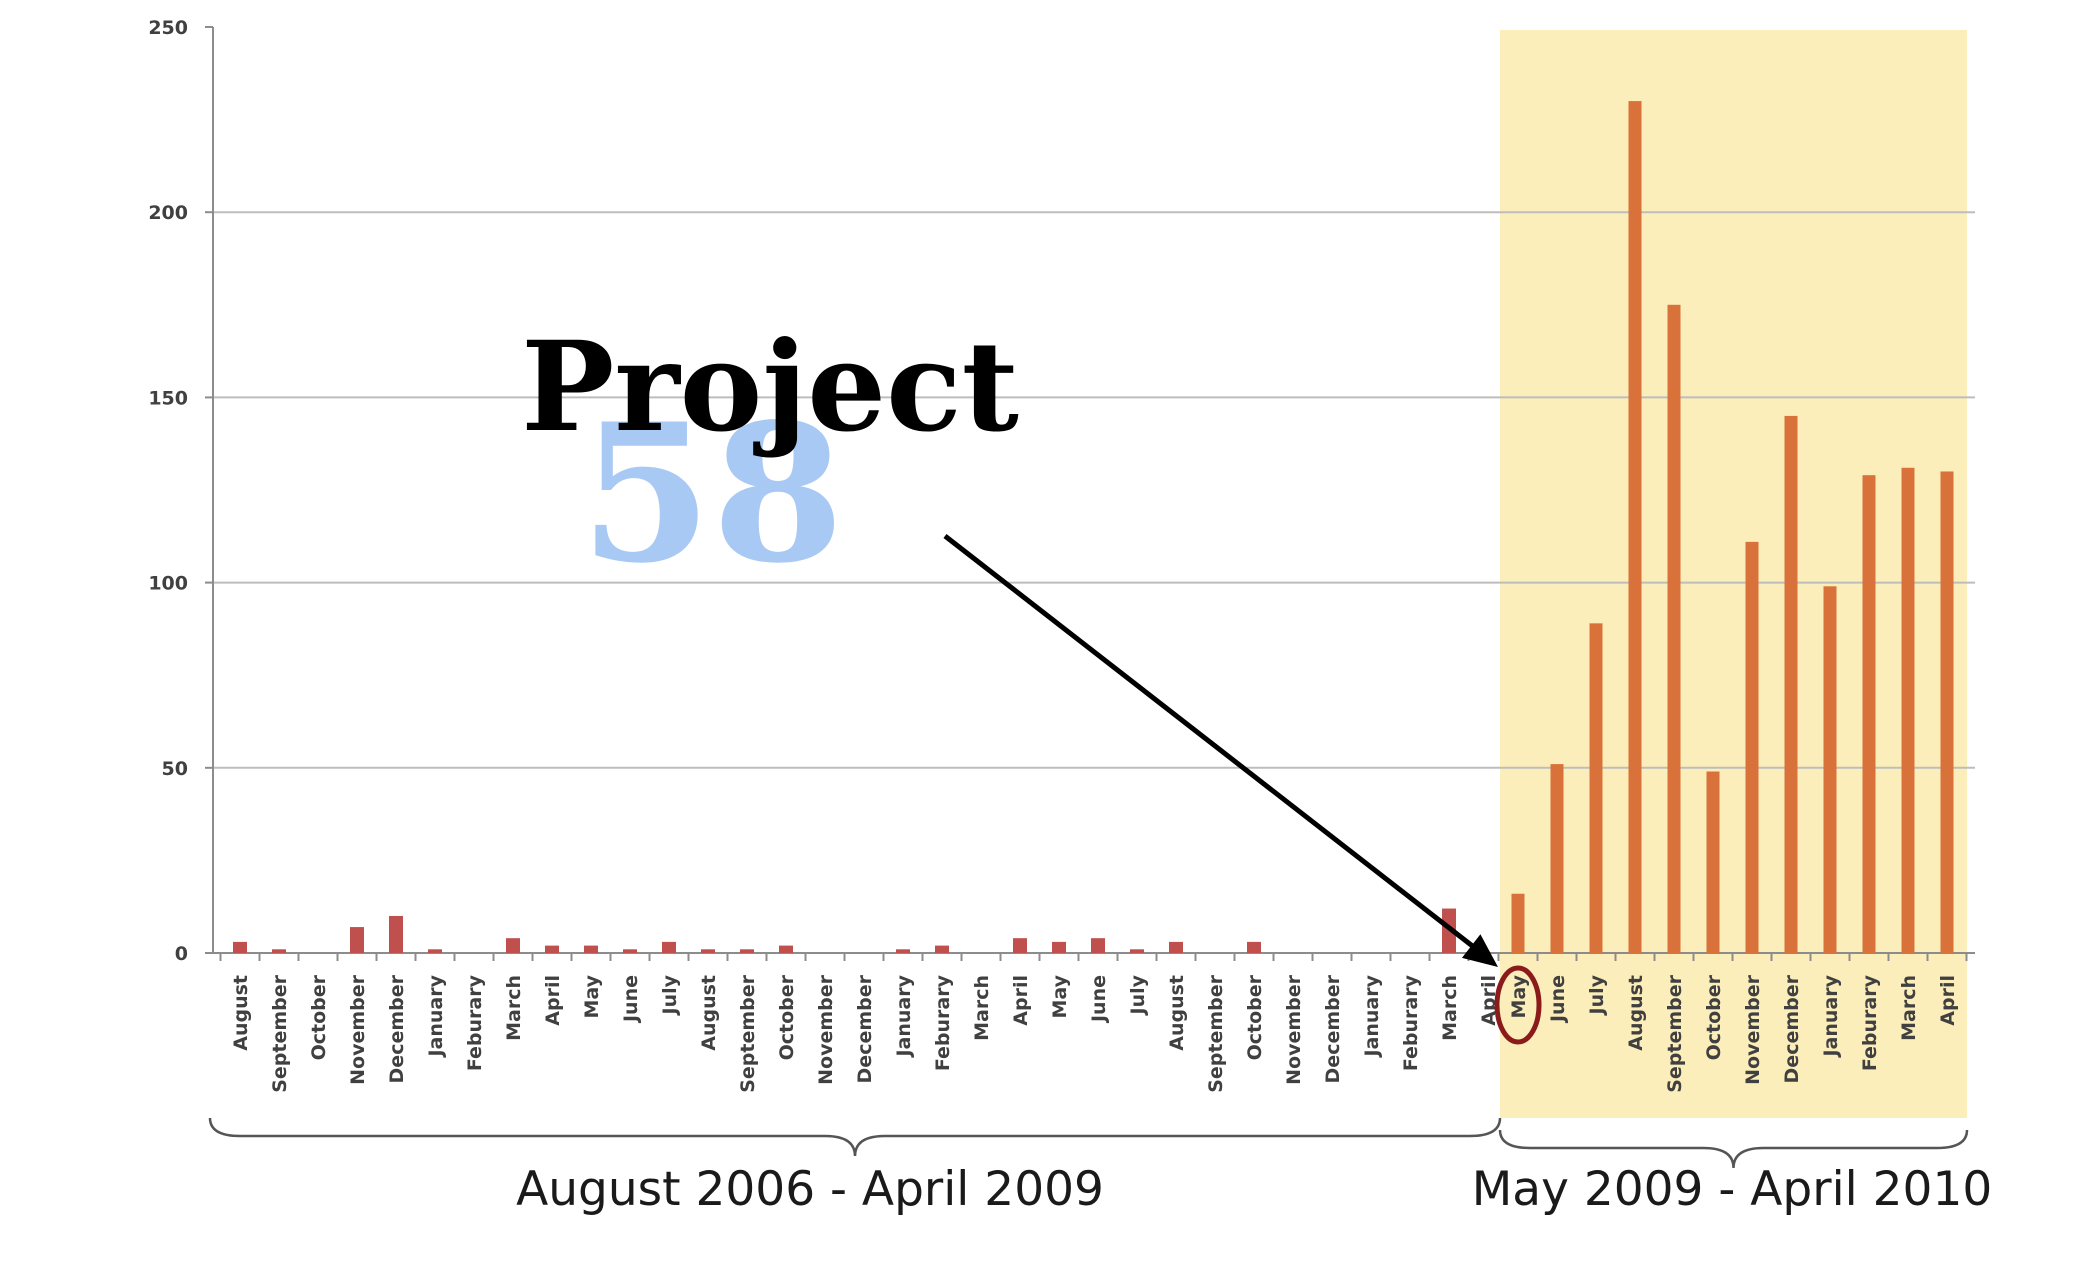  Describe the element at coordinates (810, 1189) in the screenshot. I see `period-label-before: August 2006 - April 2009` at that location.